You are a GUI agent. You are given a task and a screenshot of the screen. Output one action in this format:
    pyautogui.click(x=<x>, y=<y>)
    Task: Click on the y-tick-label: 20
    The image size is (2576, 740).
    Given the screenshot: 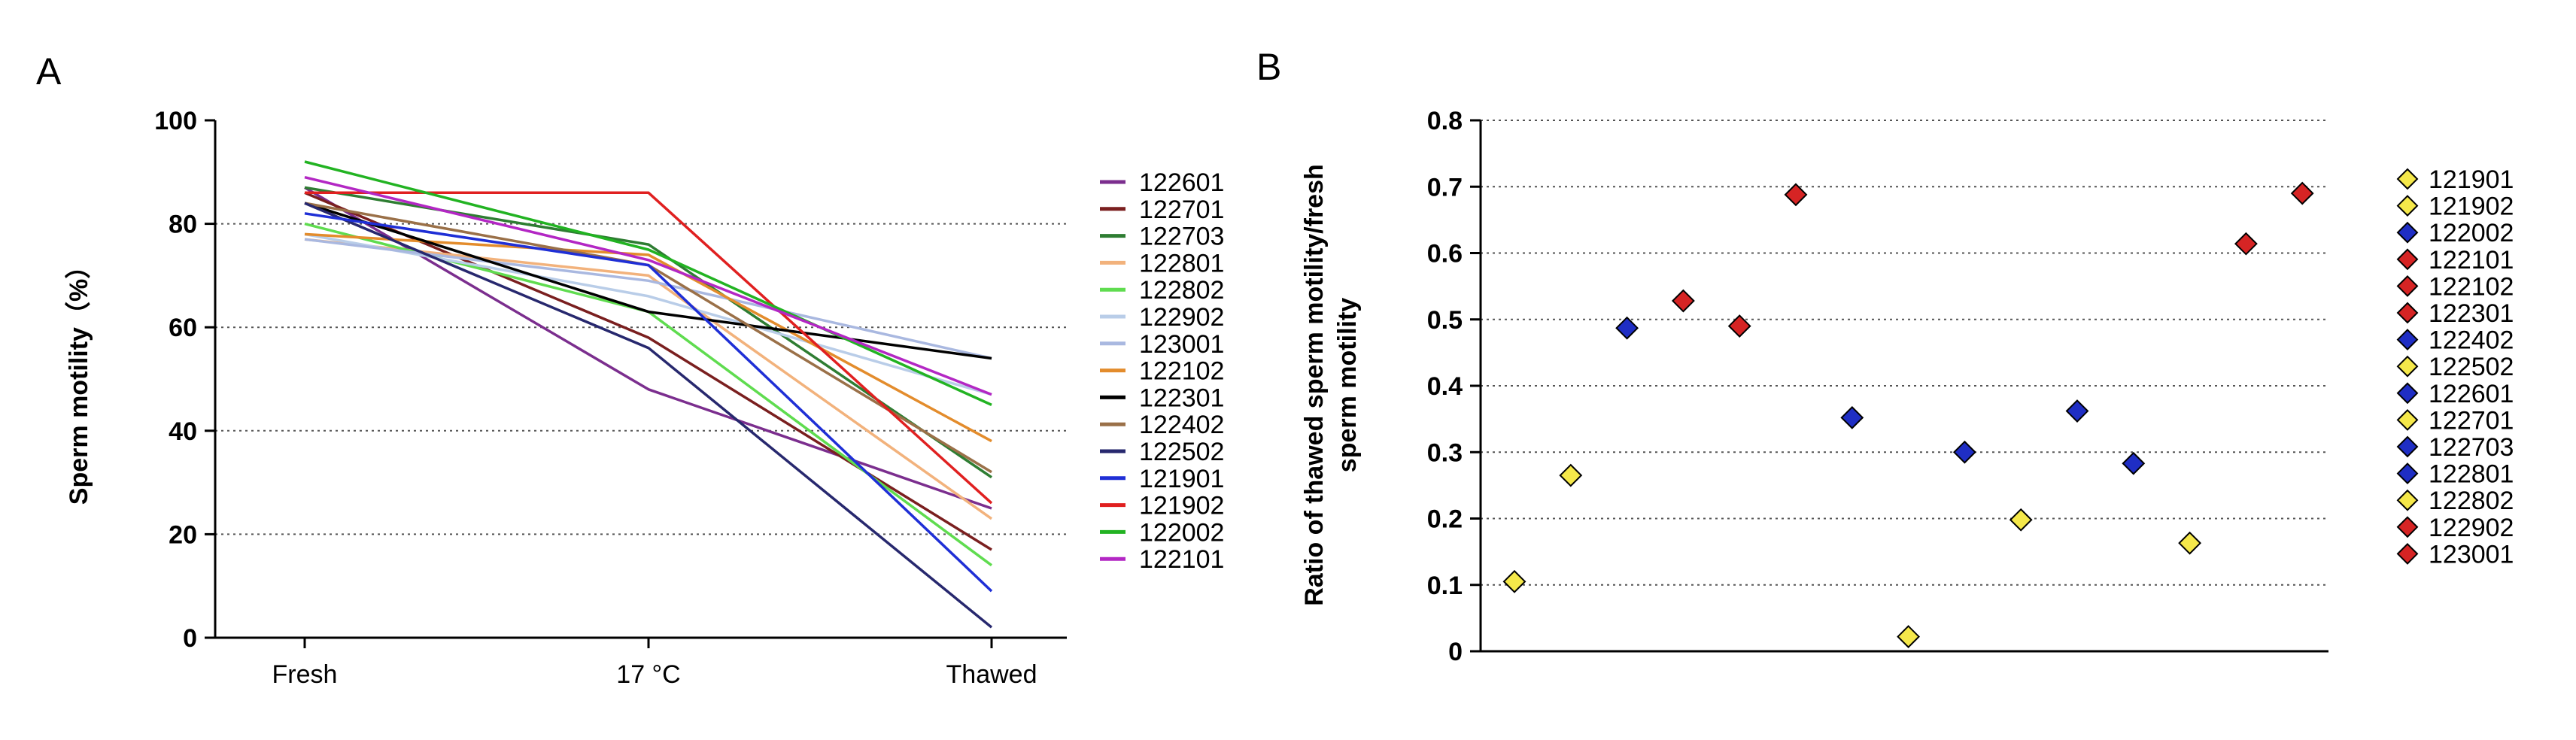 What is the action you would take?
    pyautogui.click(x=183, y=534)
    